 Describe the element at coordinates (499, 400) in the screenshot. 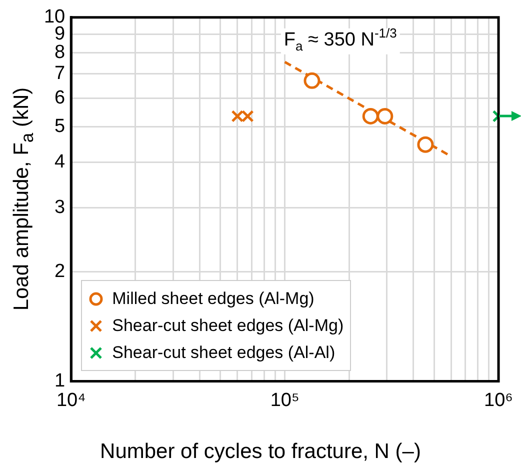

I see `x-tick-label: 10⁶` at that location.